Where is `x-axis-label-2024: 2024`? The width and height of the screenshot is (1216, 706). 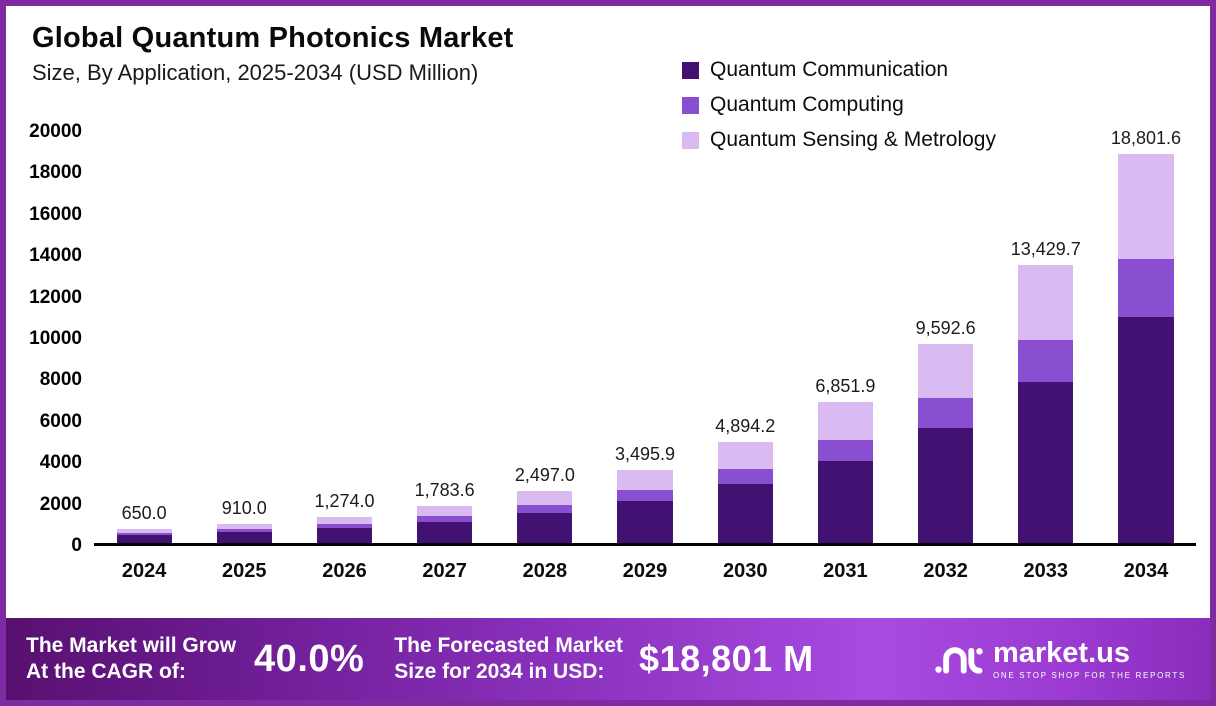
x-axis-label-2024: 2024 is located at coordinates (144, 571).